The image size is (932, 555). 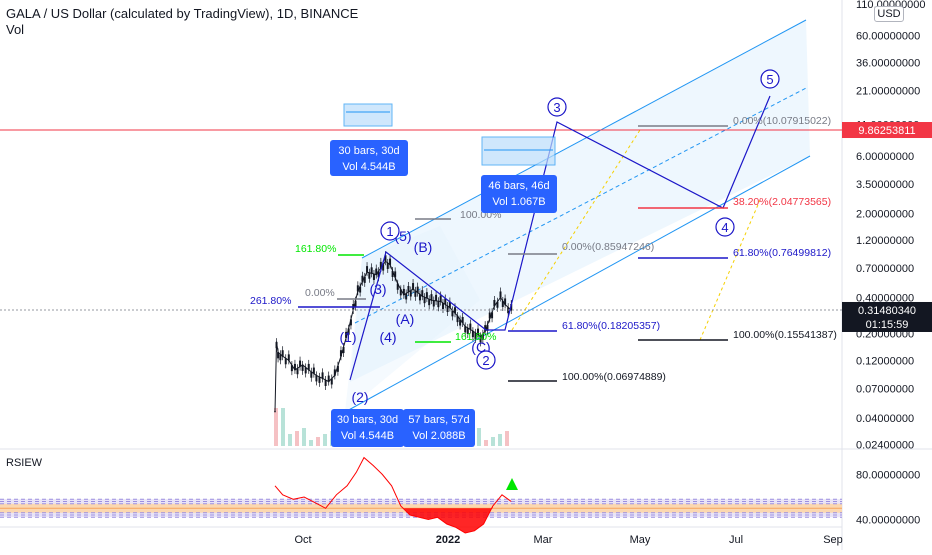 I want to click on bars-tooltip-line1-2: 30 bars, 30d, so click(x=367, y=420).